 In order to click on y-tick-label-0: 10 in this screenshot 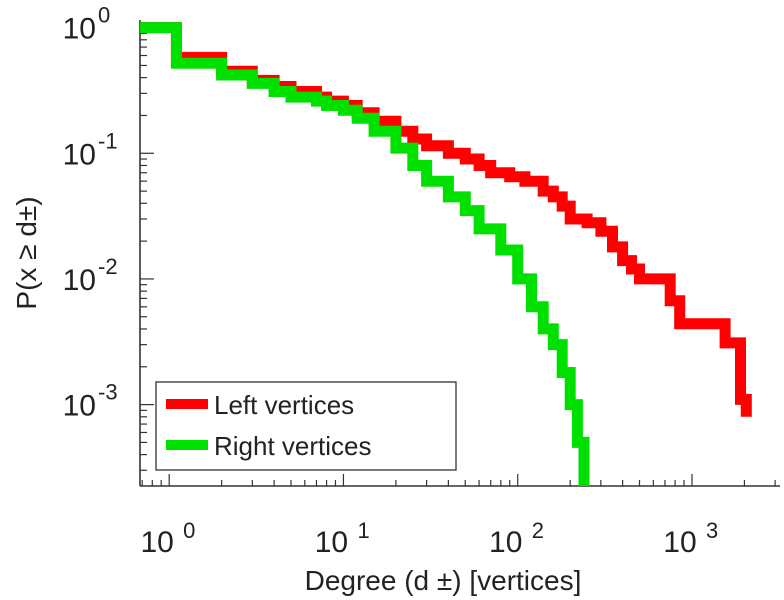, I will do `click(79, 29)`.